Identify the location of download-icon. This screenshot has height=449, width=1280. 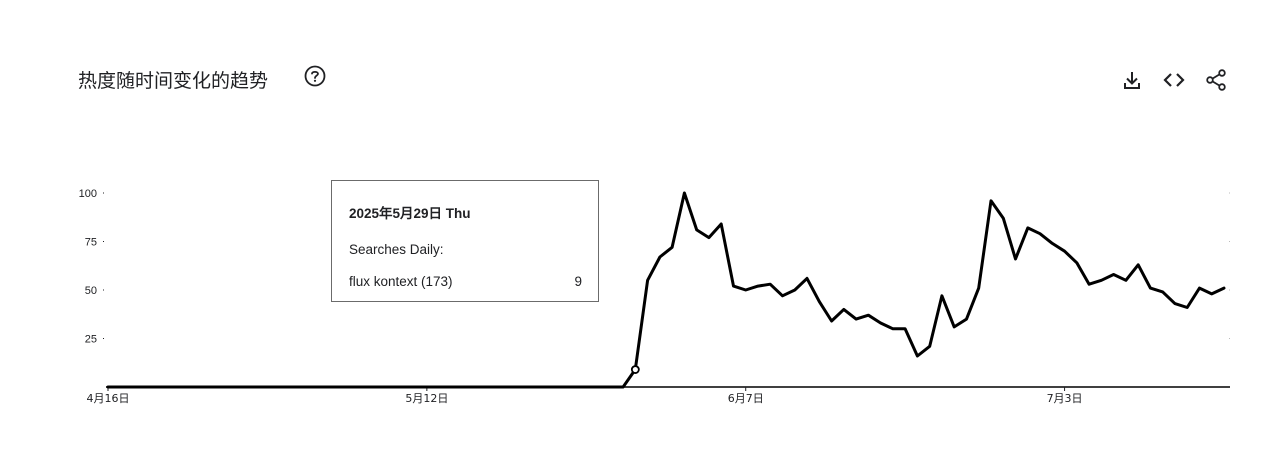
(1132, 80).